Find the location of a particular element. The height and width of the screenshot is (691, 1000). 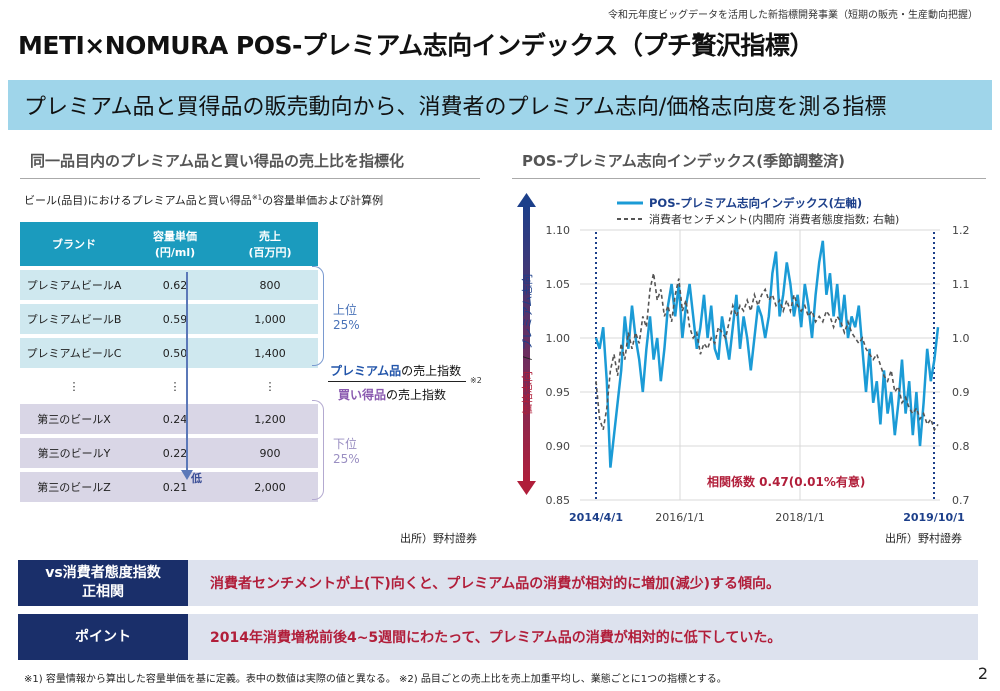

caption-footnote-mark: ※1 is located at coordinates (257, 197).